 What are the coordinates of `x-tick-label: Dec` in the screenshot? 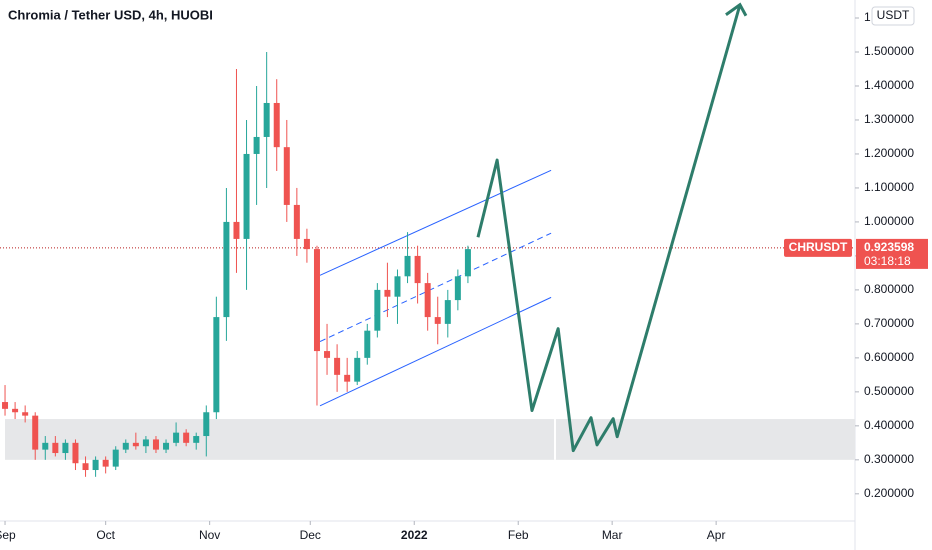 It's located at (310, 535).